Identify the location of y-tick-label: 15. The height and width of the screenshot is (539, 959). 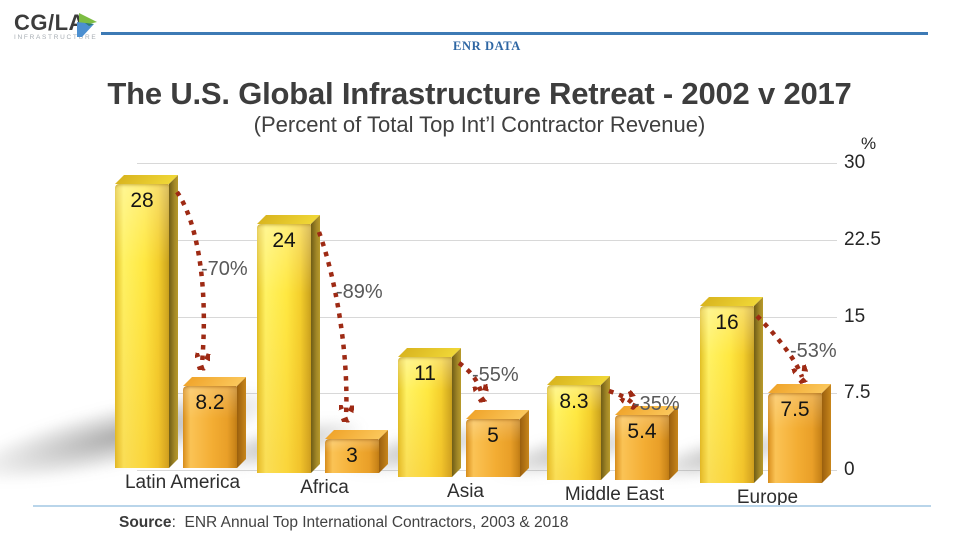
(855, 316).